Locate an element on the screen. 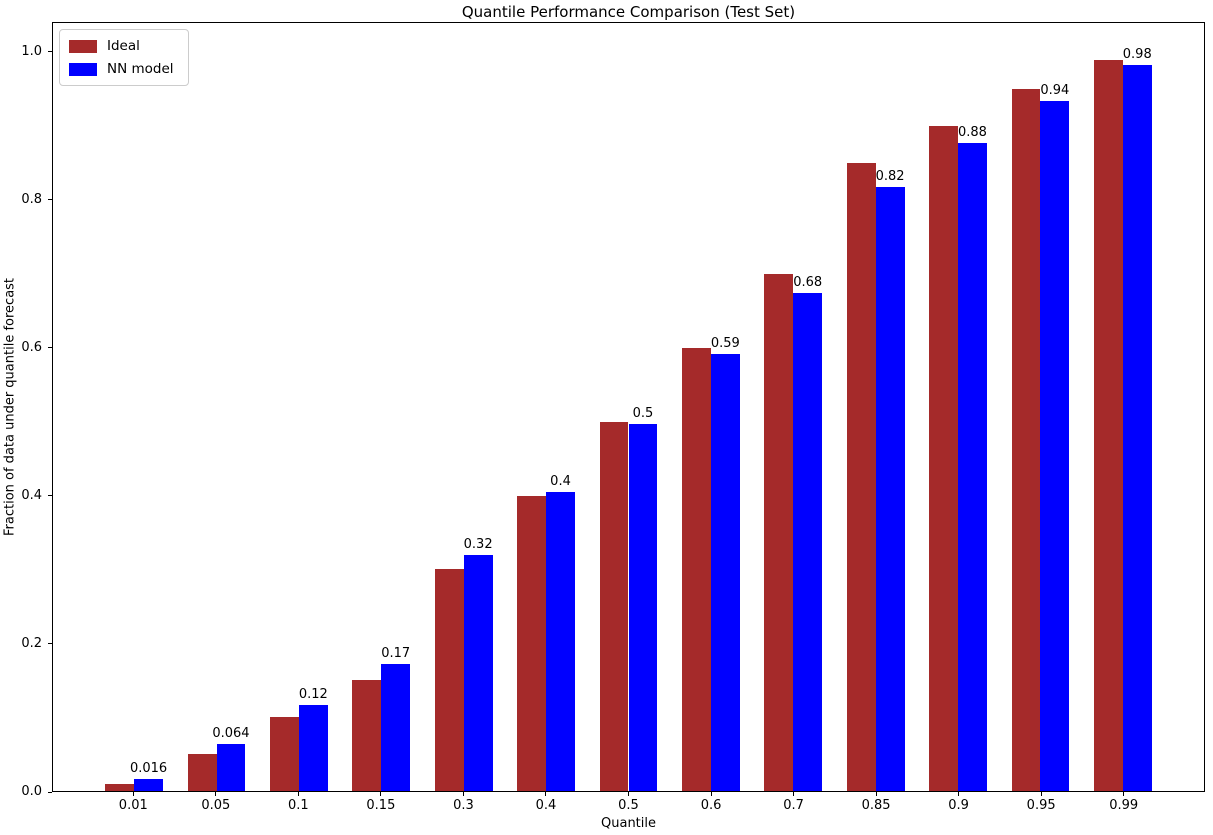 The width and height of the screenshot is (1213, 835). x-tick-label-0.6: 0.6 is located at coordinates (711, 805).